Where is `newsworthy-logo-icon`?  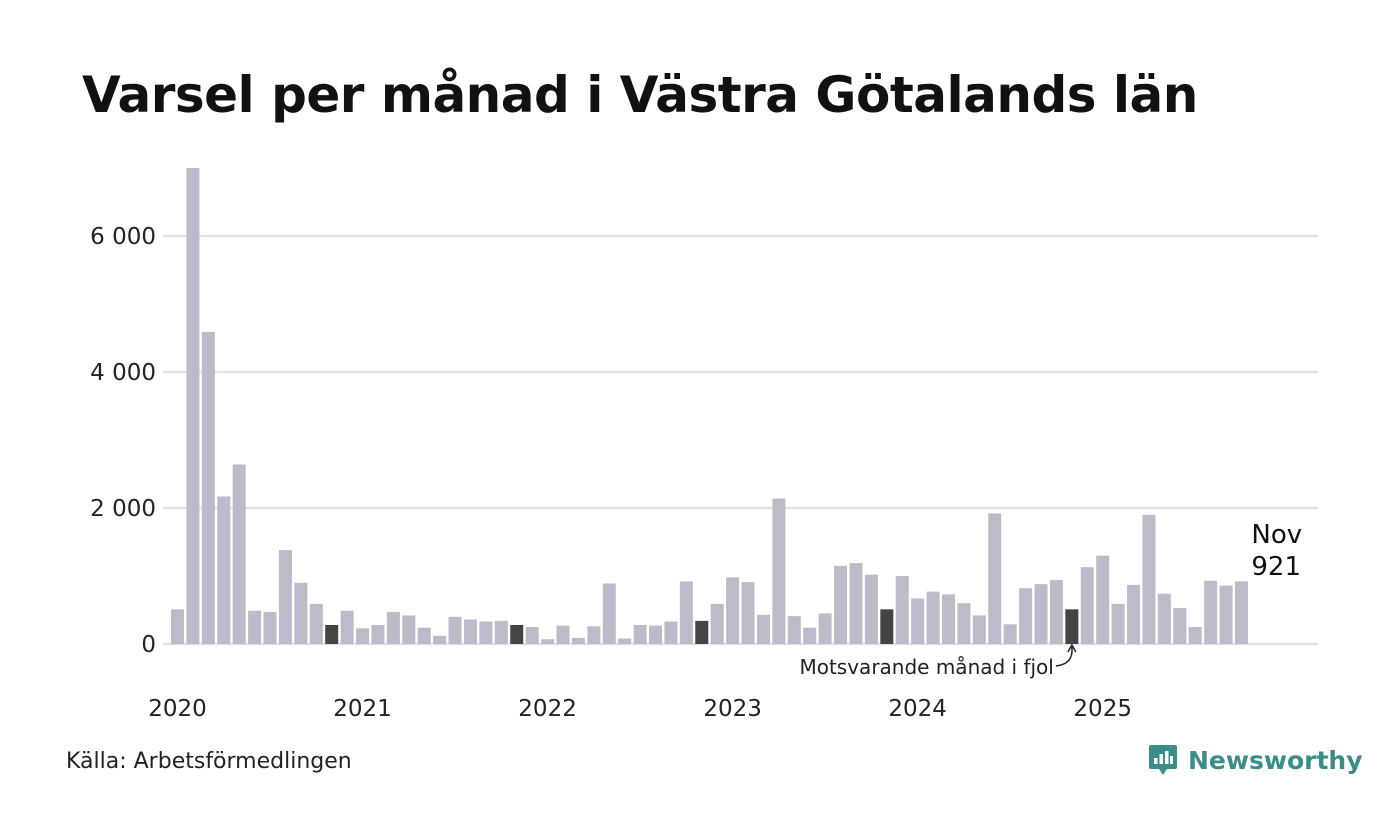 newsworthy-logo-icon is located at coordinates (1163, 760).